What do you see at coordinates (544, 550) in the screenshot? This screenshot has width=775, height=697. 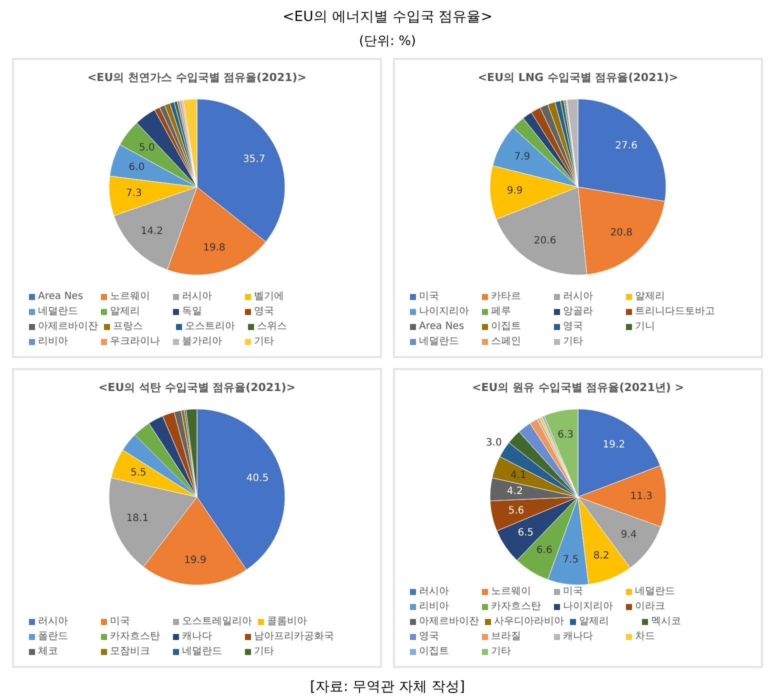 I see `data-label: 6.6` at bounding box center [544, 550].